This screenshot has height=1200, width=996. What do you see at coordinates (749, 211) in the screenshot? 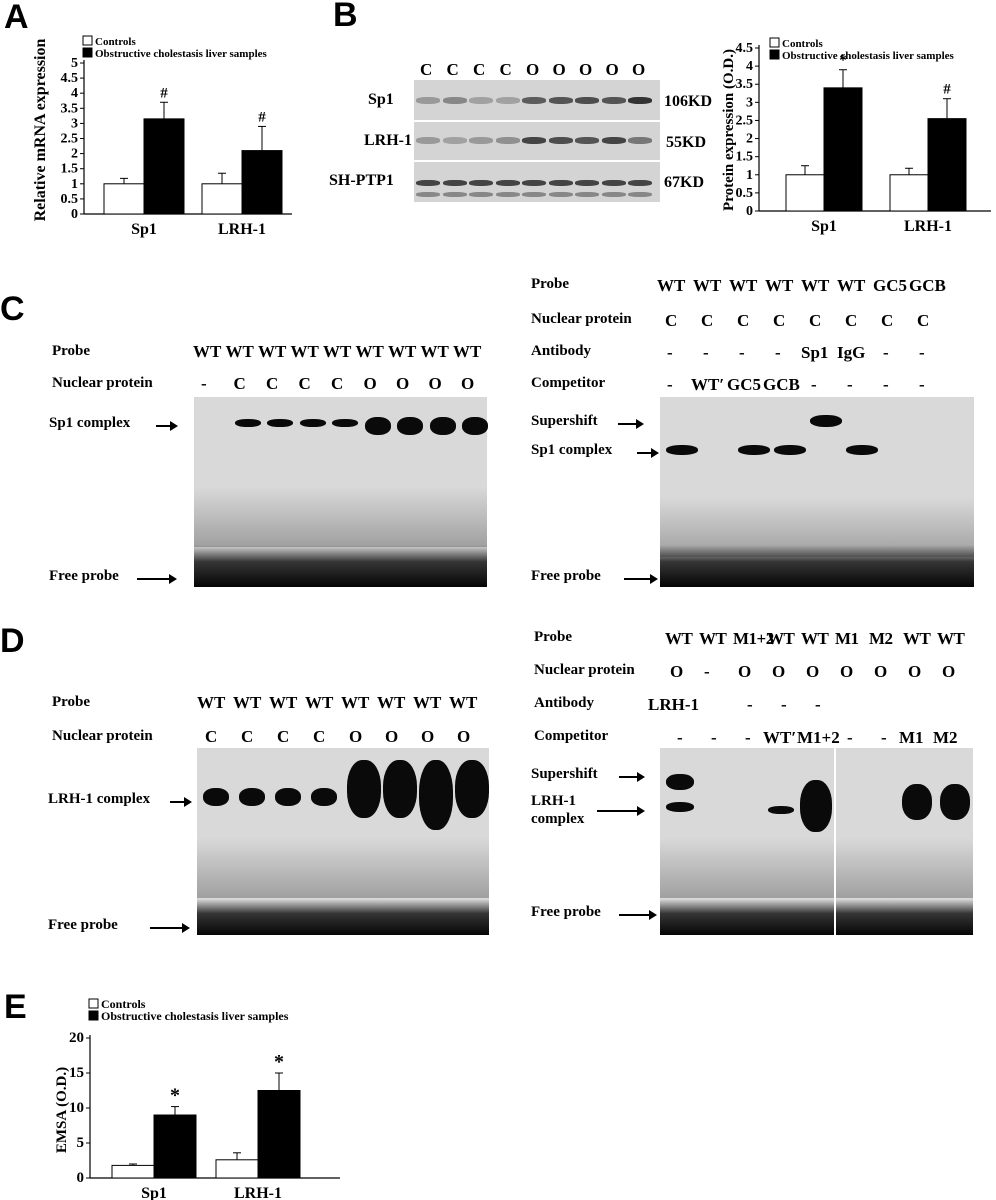
I see `y-tick-label: 0` at bounding box center [749, 211].